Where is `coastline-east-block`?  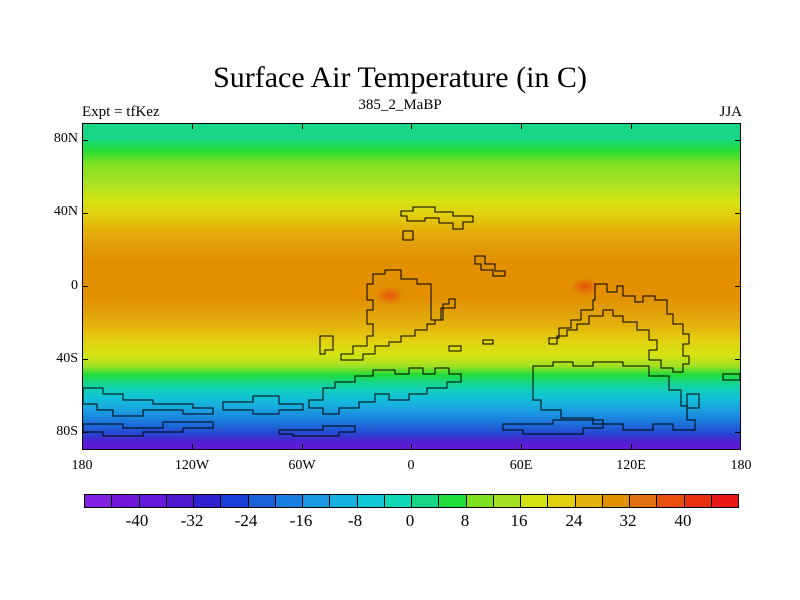 coastline-east-block is located at coordinates (693, 401).